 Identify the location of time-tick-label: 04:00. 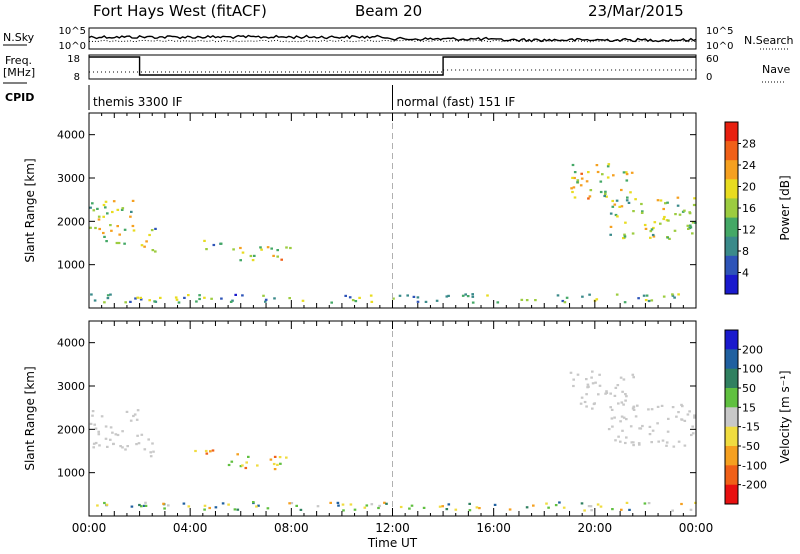
(190, 528).